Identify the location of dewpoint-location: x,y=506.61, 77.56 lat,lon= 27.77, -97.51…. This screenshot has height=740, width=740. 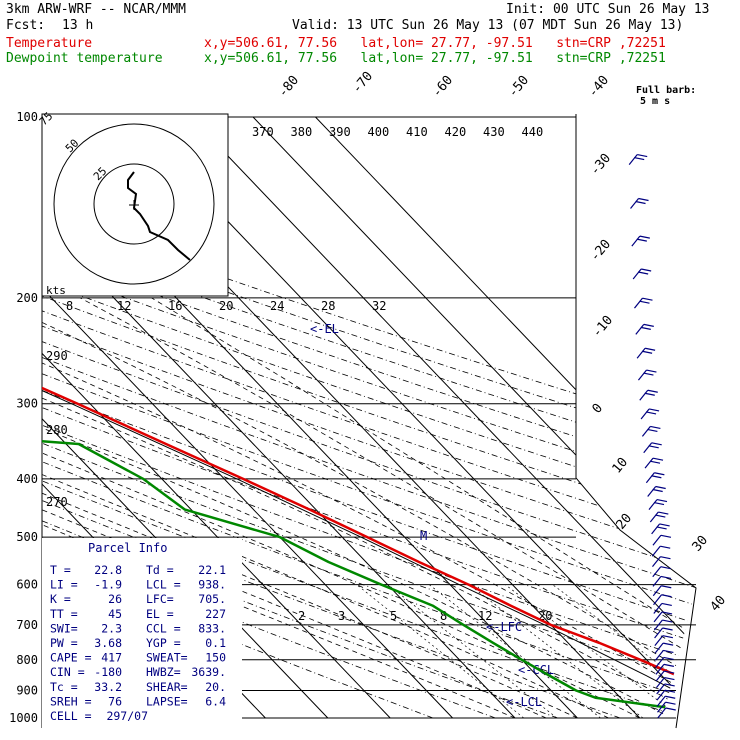
(435, 58).